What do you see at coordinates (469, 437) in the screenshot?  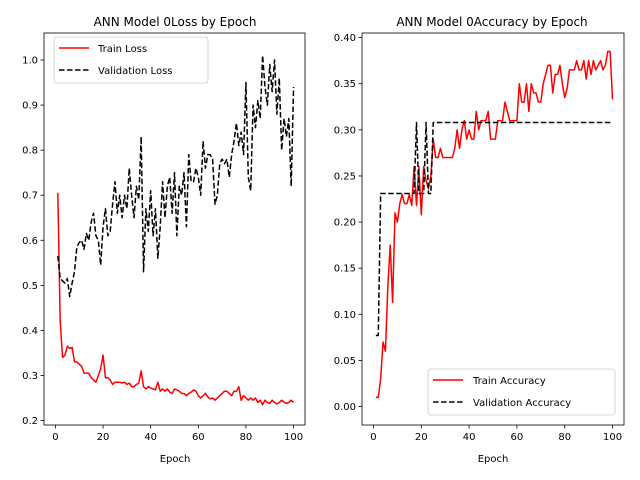 I see `accuracy-x-tick-label: 40` at bounding box center [469, 437].